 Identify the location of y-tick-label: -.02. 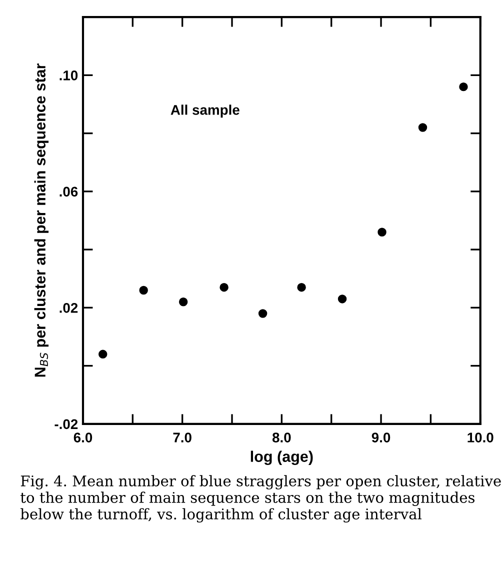
(66, 424).